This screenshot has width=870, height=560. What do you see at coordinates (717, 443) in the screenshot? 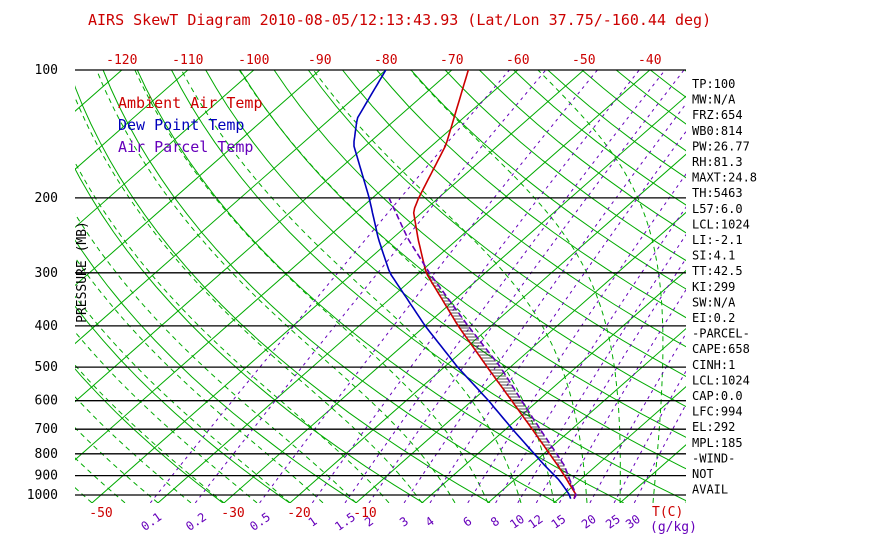
I see `stat-line-mpl: MPL:185` at bounding box center [717, 443].